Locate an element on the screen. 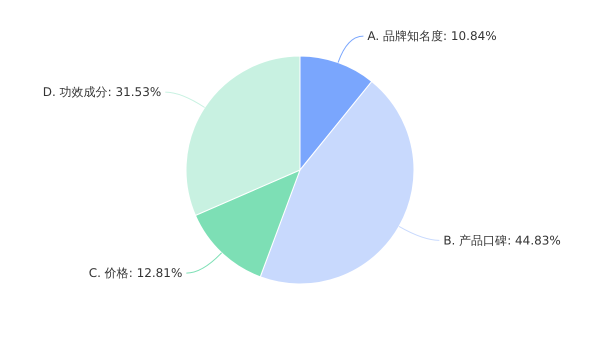  slice-label: C. 价格: 12.81% is located at coordinates (135, 273).